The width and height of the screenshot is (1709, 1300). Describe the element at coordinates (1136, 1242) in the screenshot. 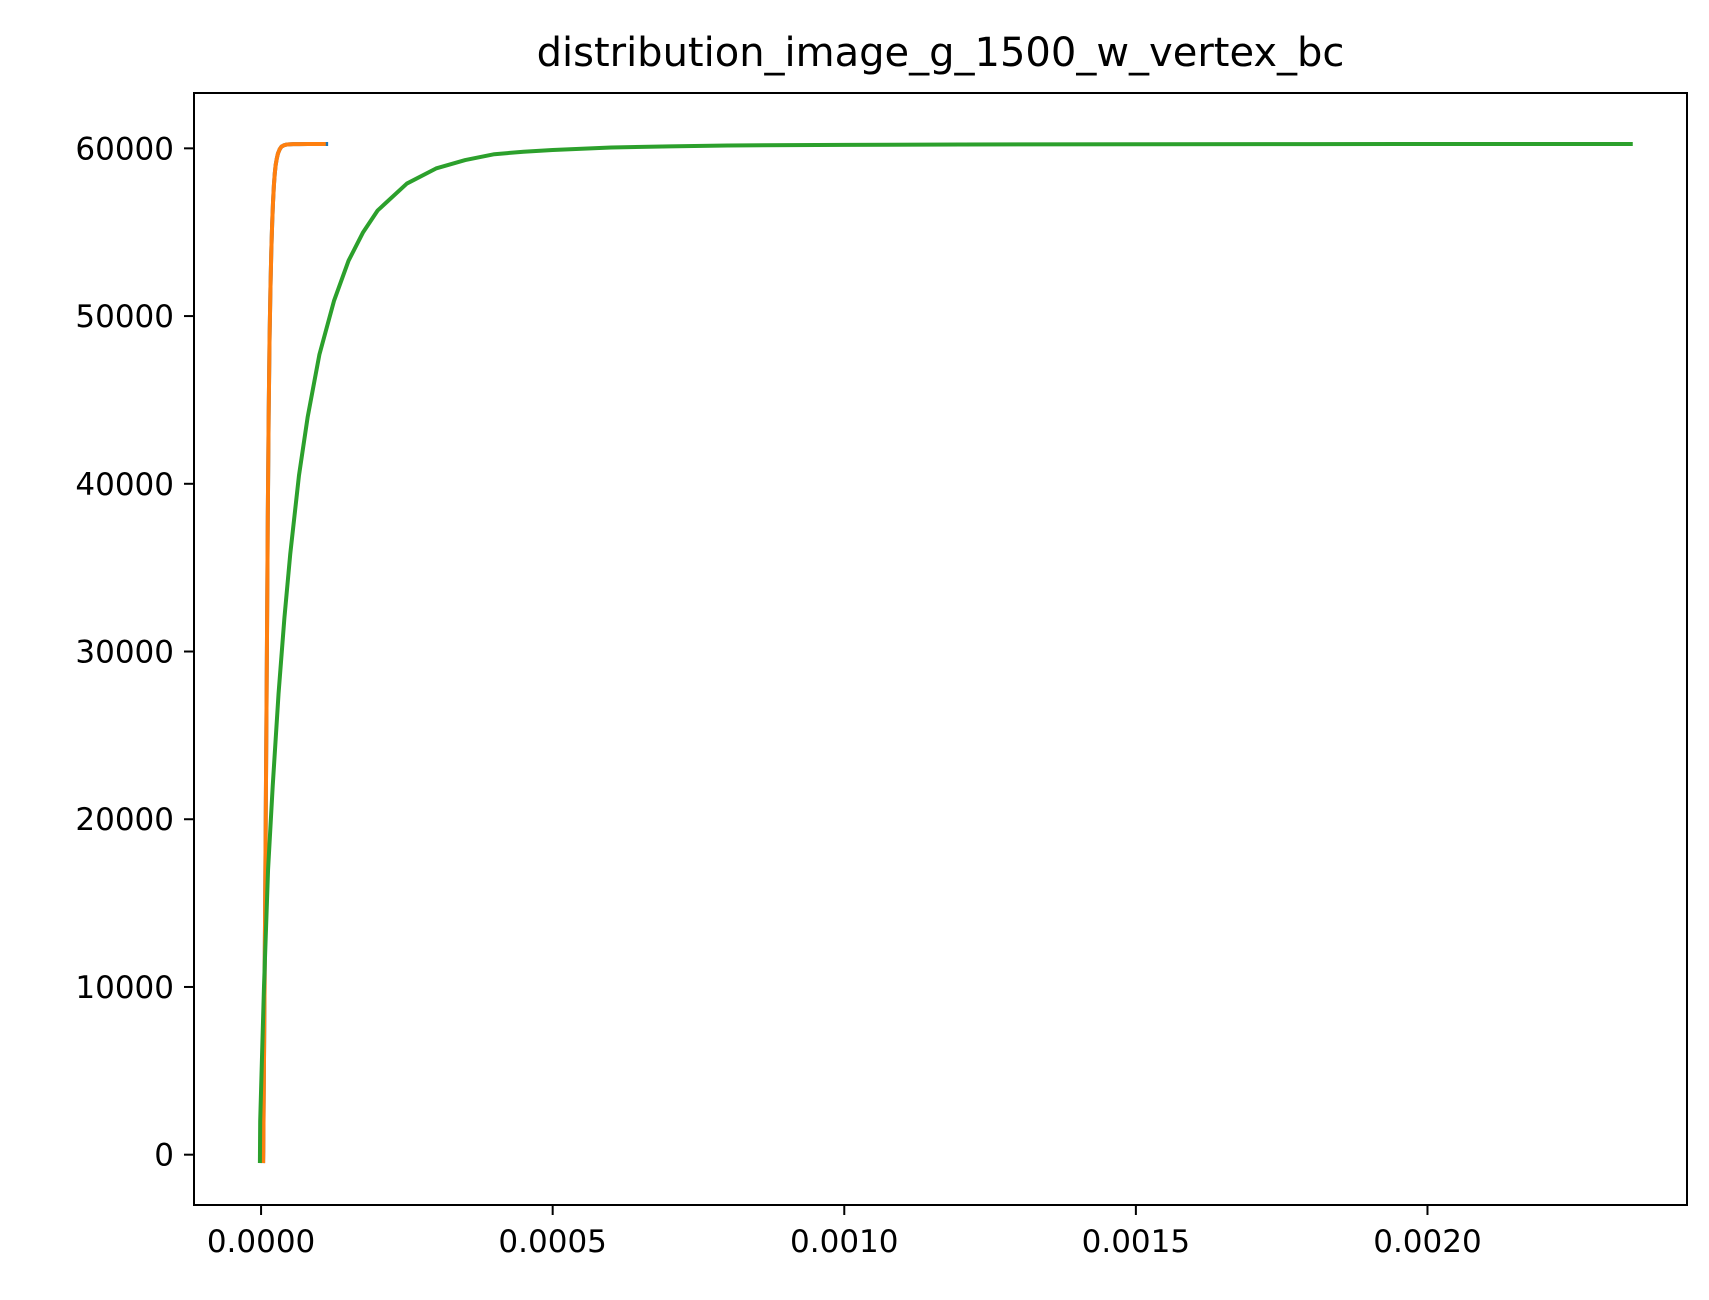

I see `x-tick-label: 0.0015` at that location.